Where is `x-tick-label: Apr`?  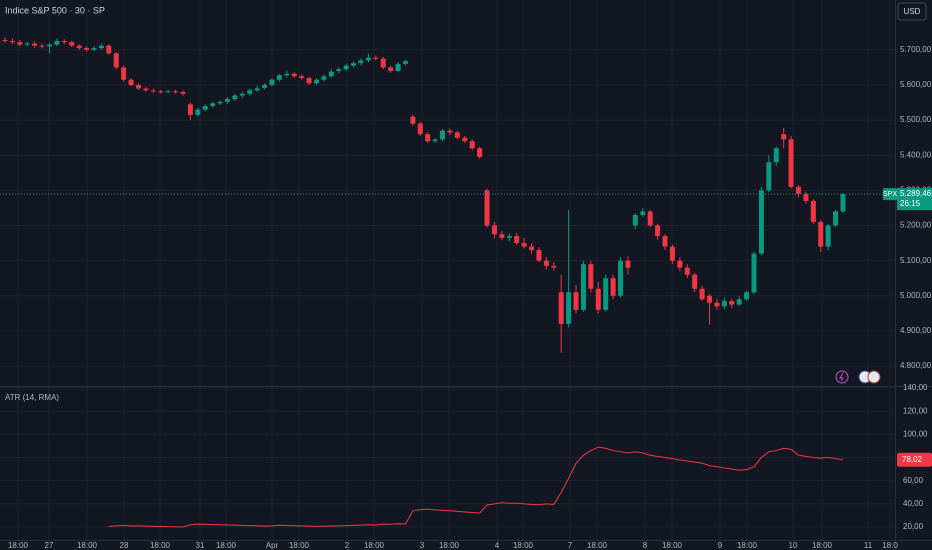
x-tick-label: Apr is located at coordinates (272, 545).